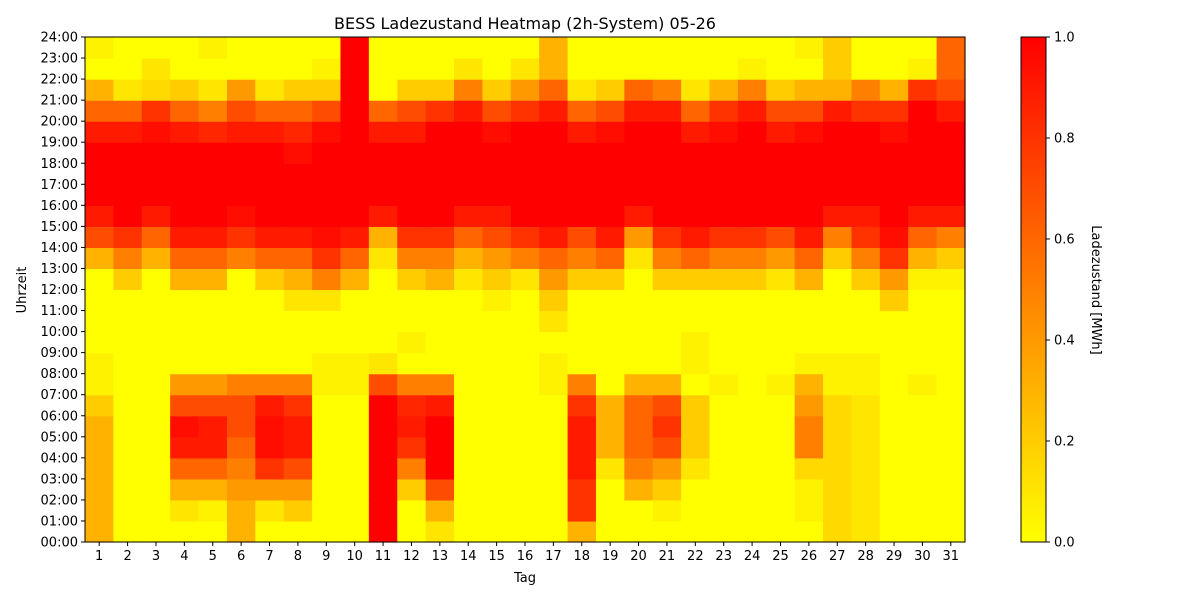 This screenshot has height=604, width=1200. What do you see at coordinates (59, 248) in the screenshot?
I see `y-tick-label: 14:00` at bounding box center [59, 248].